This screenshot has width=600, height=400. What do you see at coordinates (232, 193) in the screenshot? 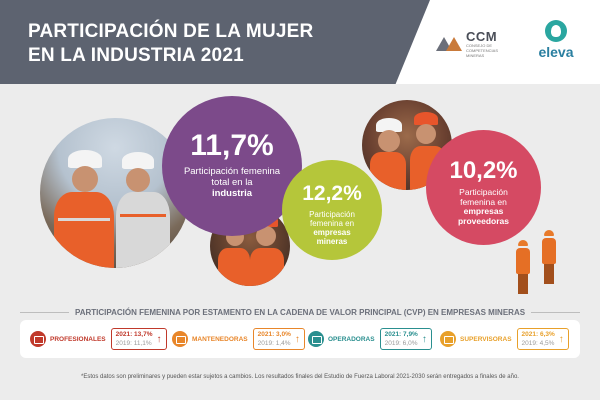
I see `stat-bold: industria` at bounding box center [232, 193].